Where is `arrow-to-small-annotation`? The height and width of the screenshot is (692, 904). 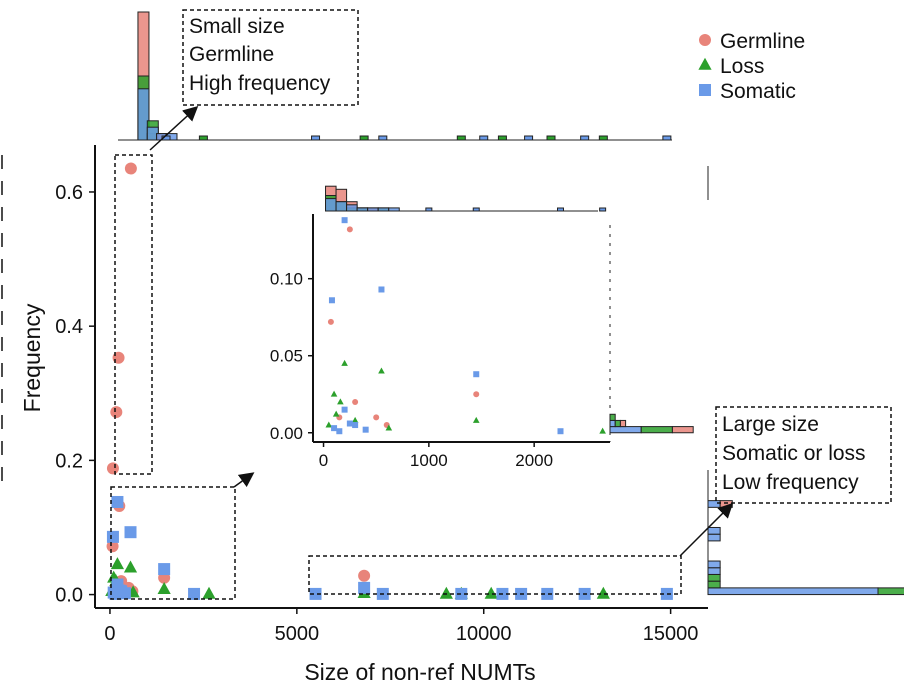
arrow-to-small-annotation is located at coordinates (174, 128).